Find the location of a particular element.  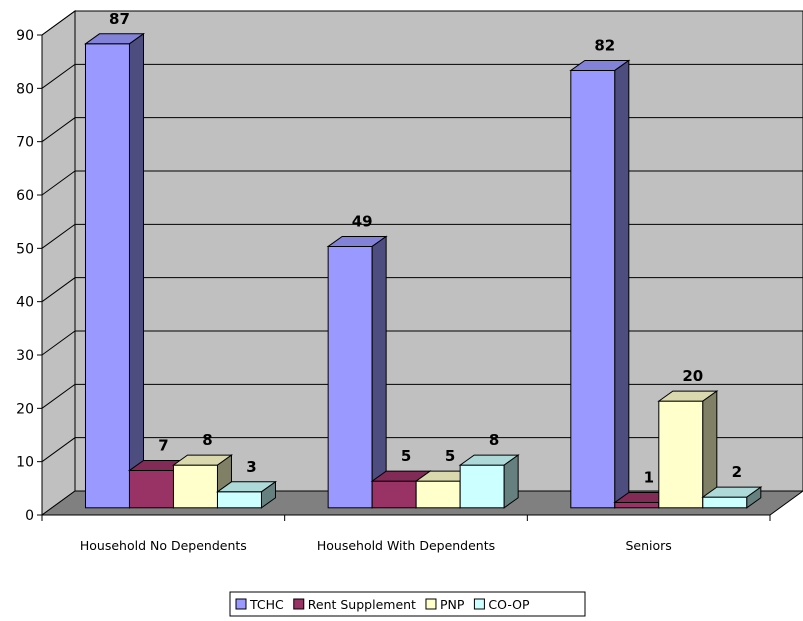

y-tick-label: 10 is located at coordinates (25, 463).